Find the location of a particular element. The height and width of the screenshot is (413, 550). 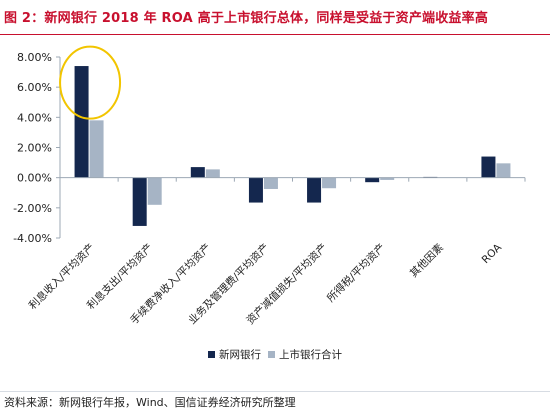

y-tick-label: 6.00% is located at coordinates (34, 87).